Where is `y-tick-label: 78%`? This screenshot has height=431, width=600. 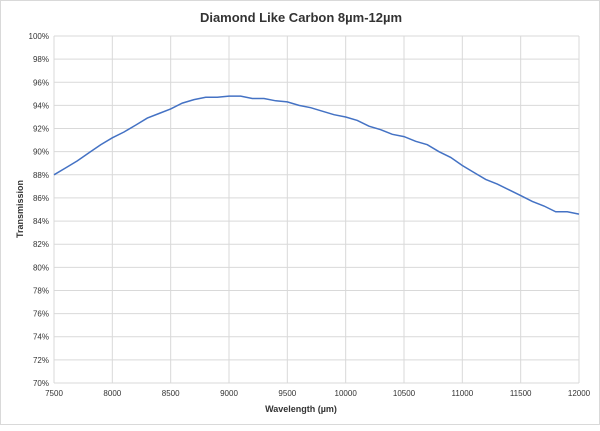
y-tick-label: 78% is located at coordinates (41, 290).